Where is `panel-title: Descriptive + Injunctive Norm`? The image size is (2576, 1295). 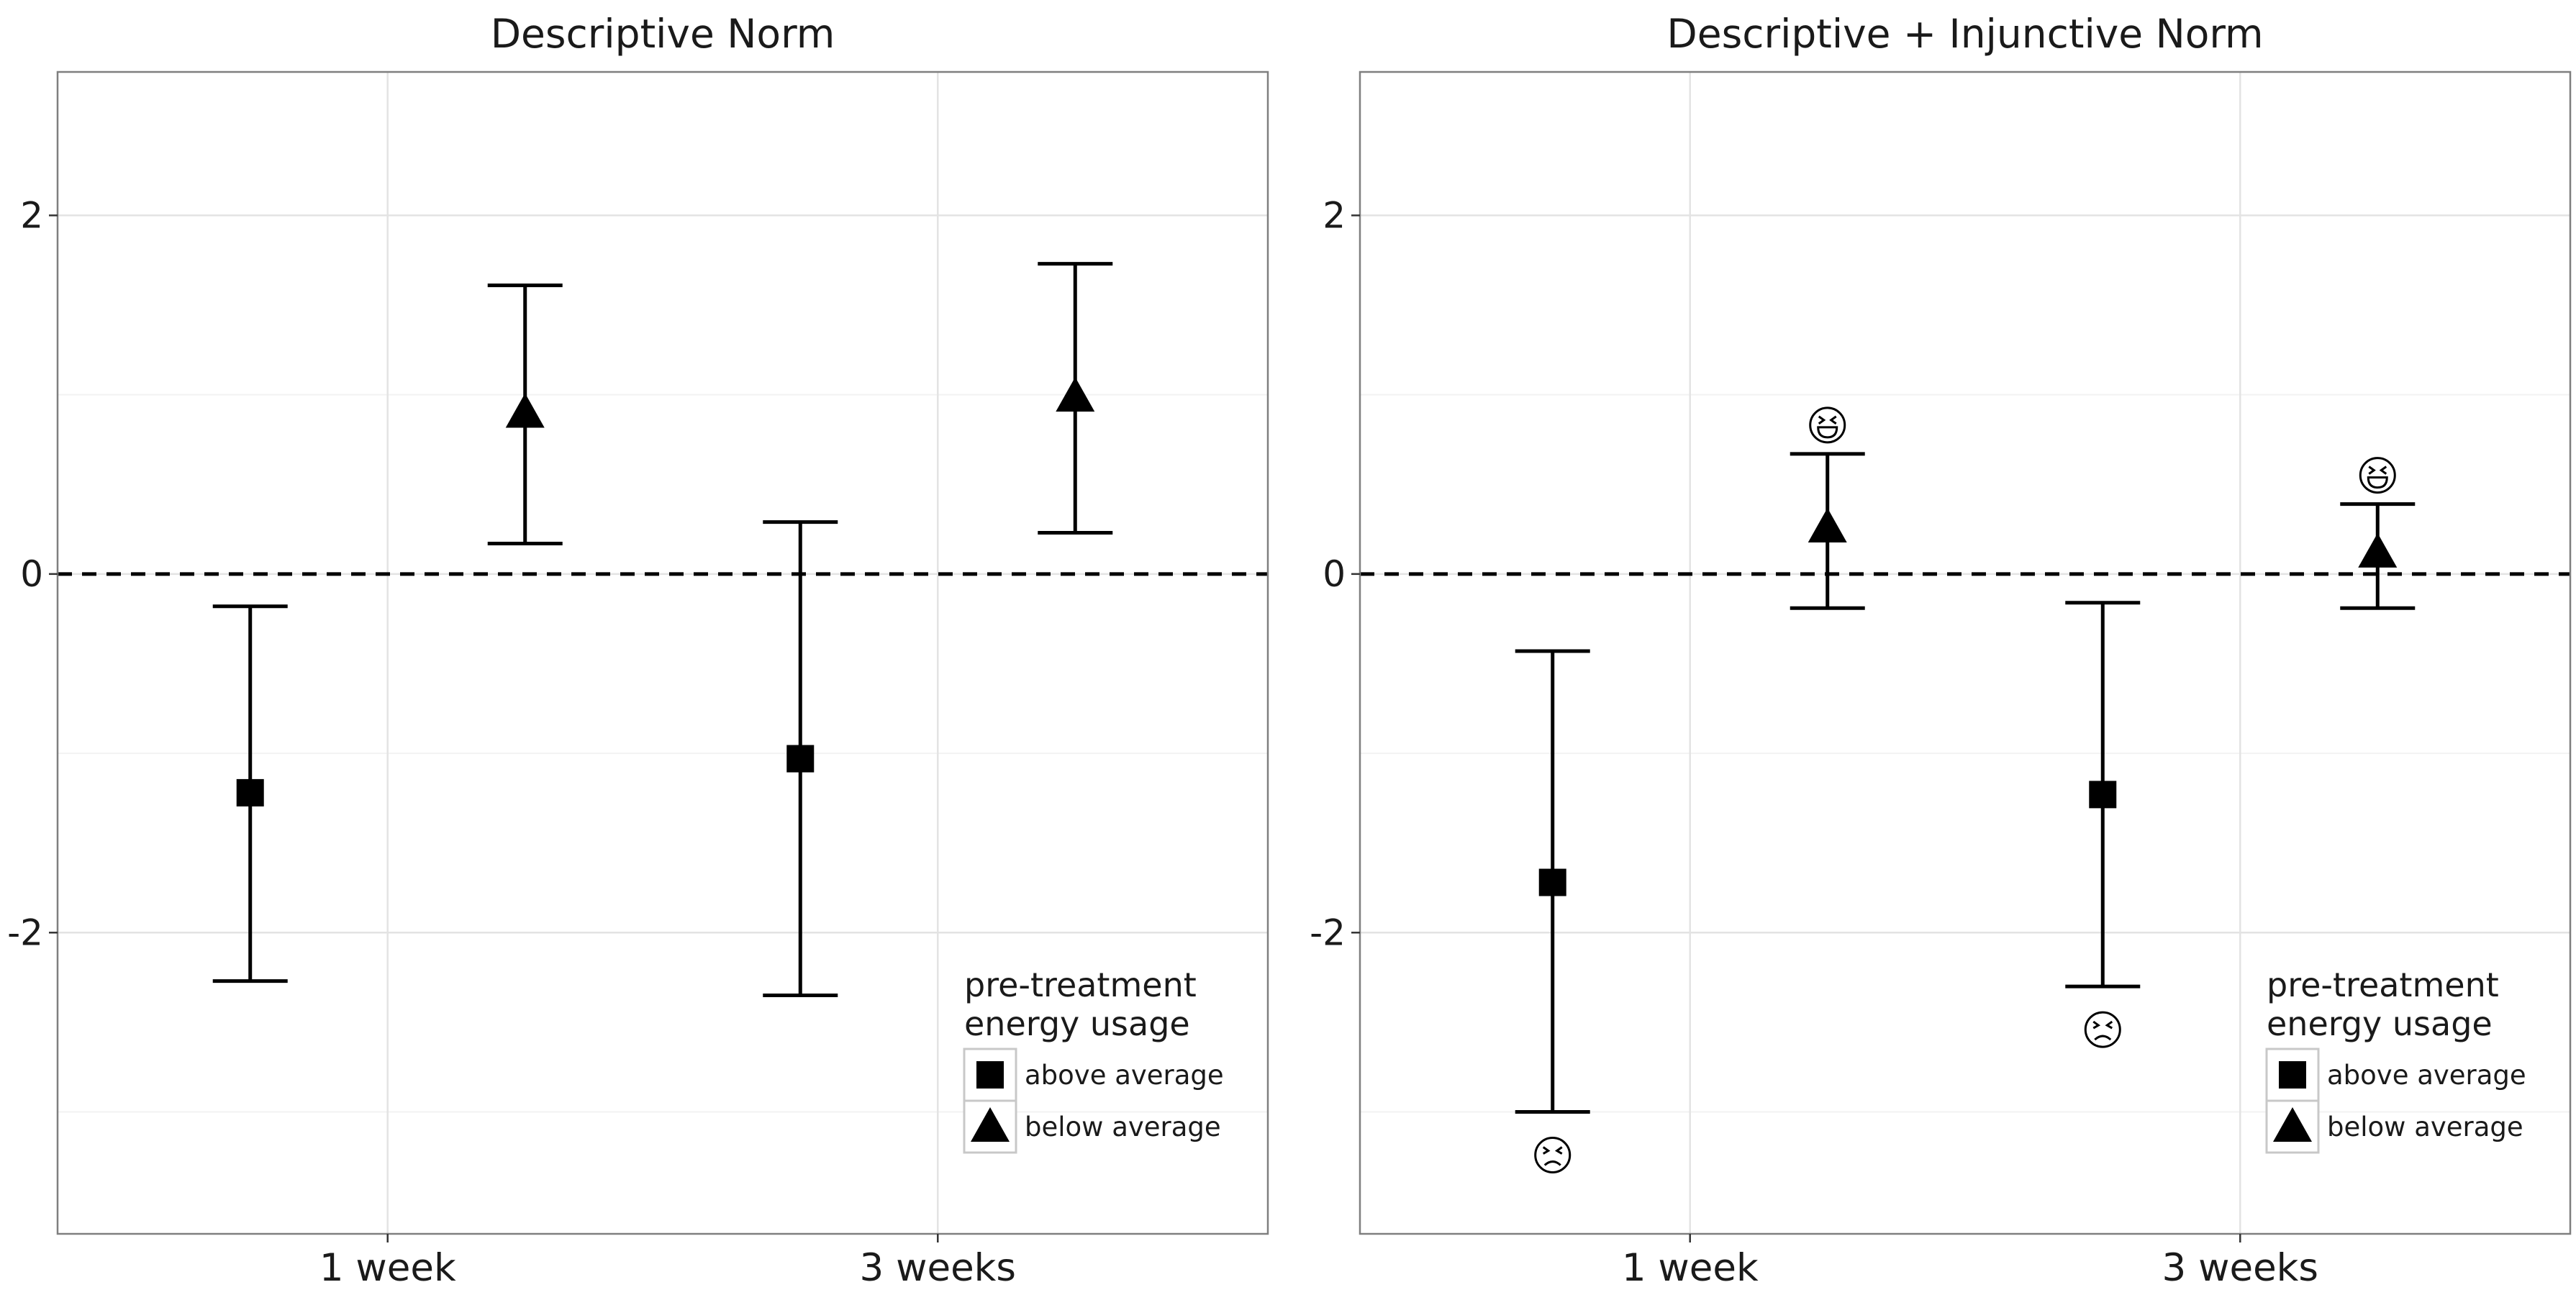 panel-title: Descriptive + Injunctive Norm is located at coordinates (1965, 34).